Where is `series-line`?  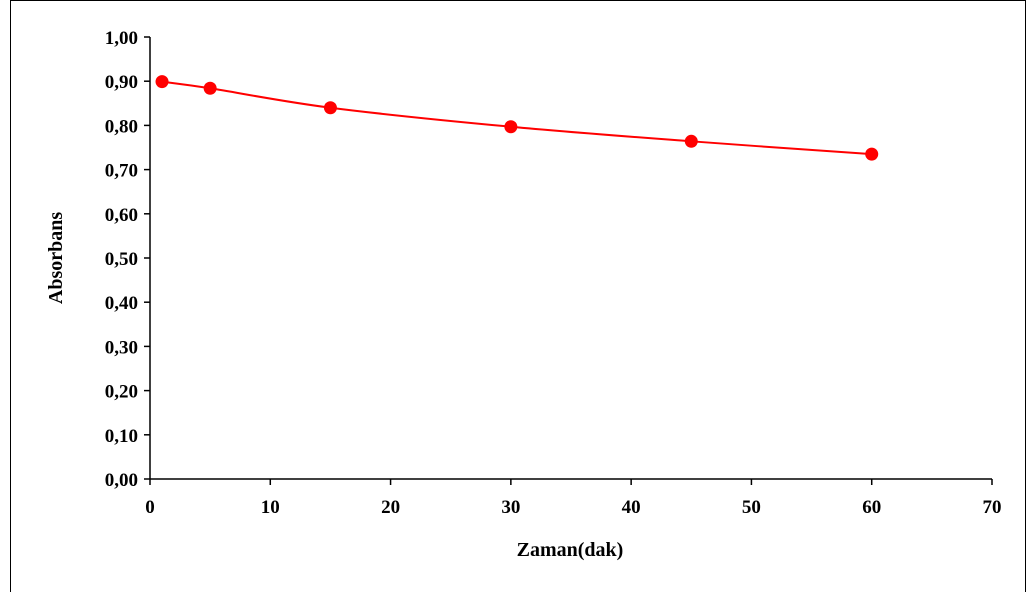
series-line is located at coordinates (516, 118).